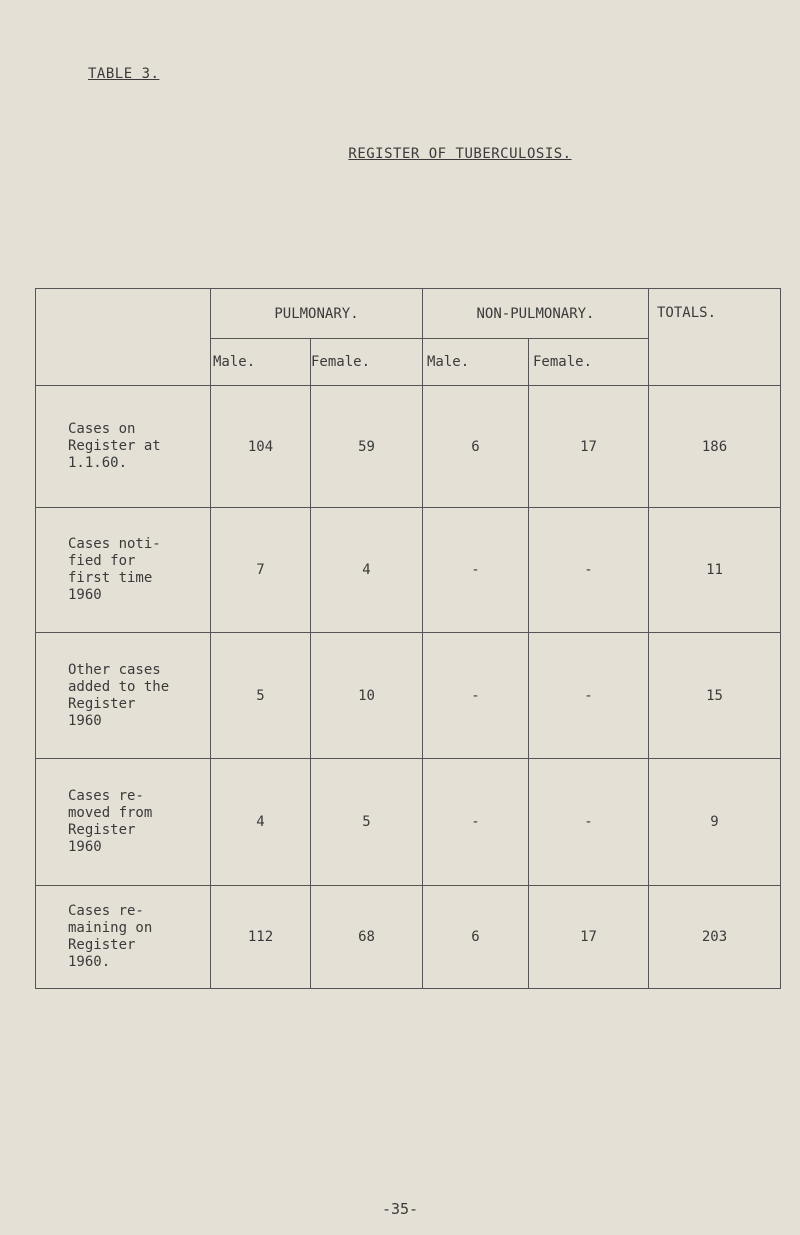  Describe the element at coordinates (260, 570) in the screenshot. I see `pulmonary-male-cell: 7` at that location.